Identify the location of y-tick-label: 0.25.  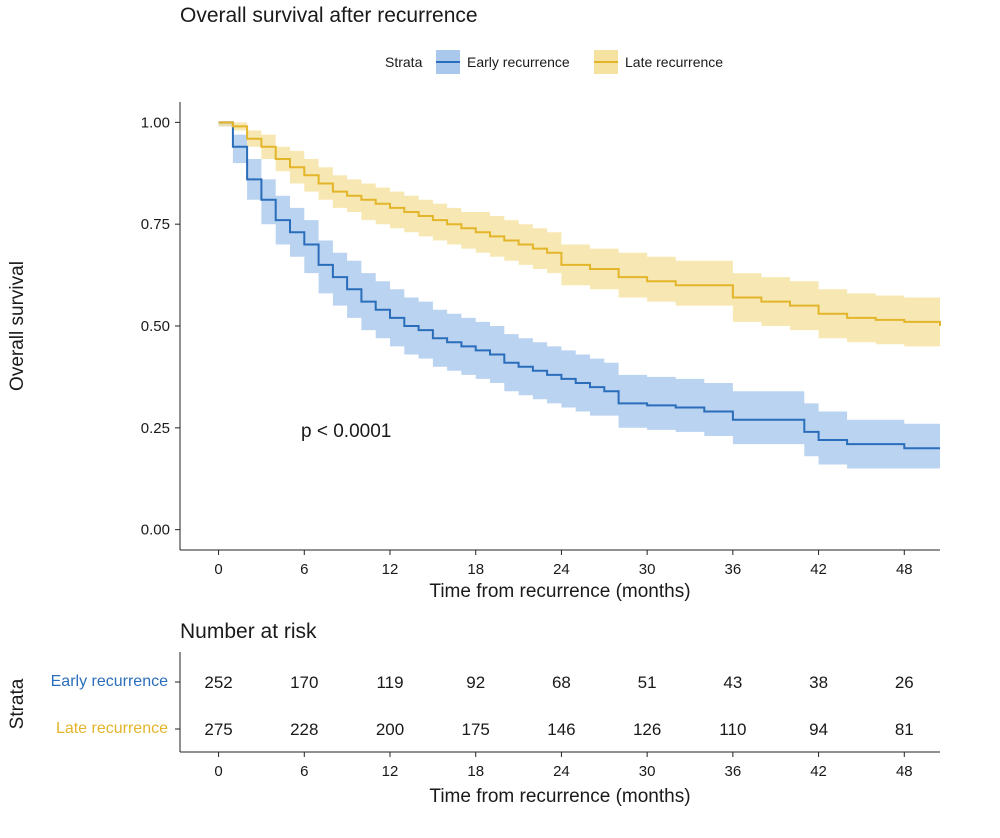
(155, 428).